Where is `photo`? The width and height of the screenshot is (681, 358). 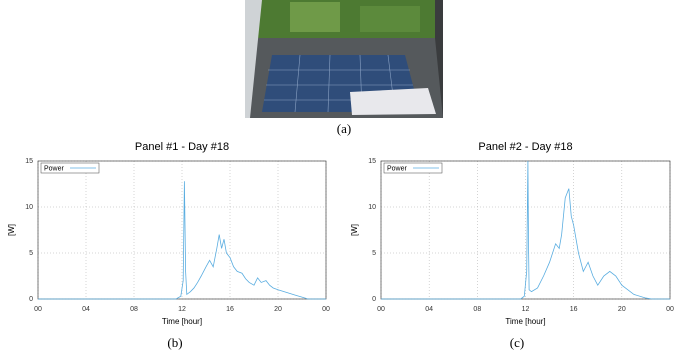 photo is located at coordinates (344, 59).